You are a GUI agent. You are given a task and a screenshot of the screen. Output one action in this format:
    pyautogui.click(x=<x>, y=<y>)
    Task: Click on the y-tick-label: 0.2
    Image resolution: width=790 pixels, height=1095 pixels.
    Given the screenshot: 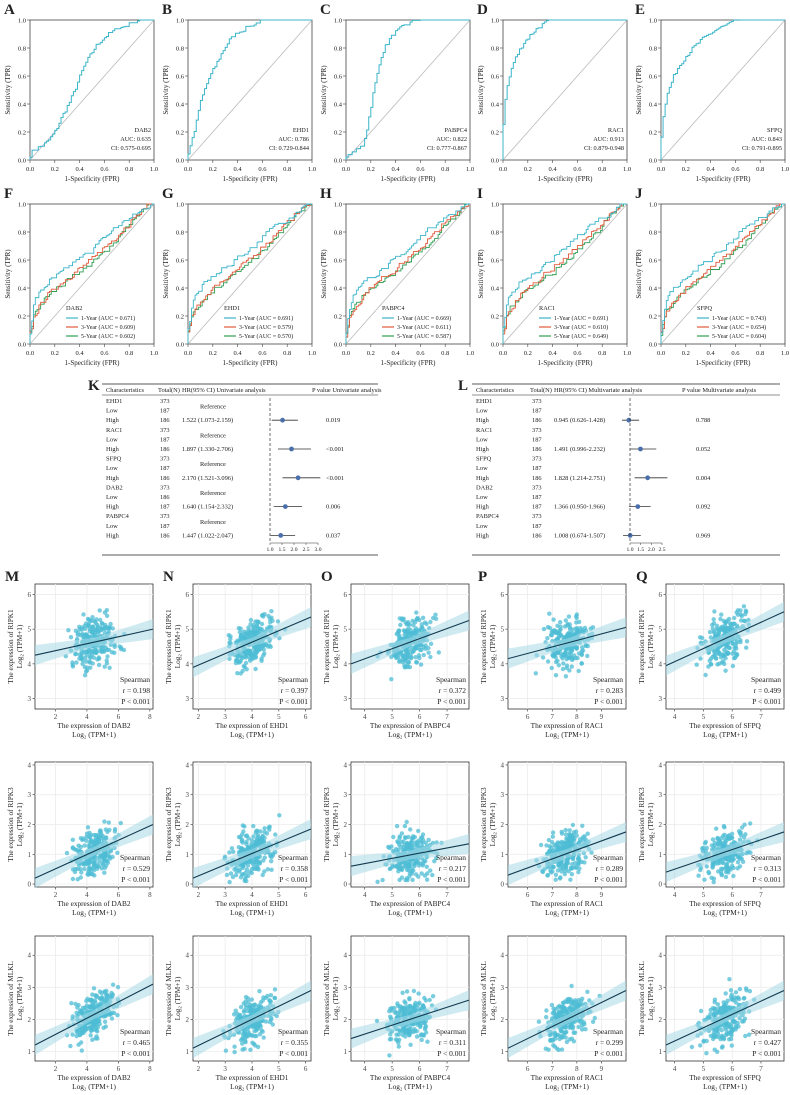 What is the action you would take?
    pyautogui.click(x=22, y=316)
    